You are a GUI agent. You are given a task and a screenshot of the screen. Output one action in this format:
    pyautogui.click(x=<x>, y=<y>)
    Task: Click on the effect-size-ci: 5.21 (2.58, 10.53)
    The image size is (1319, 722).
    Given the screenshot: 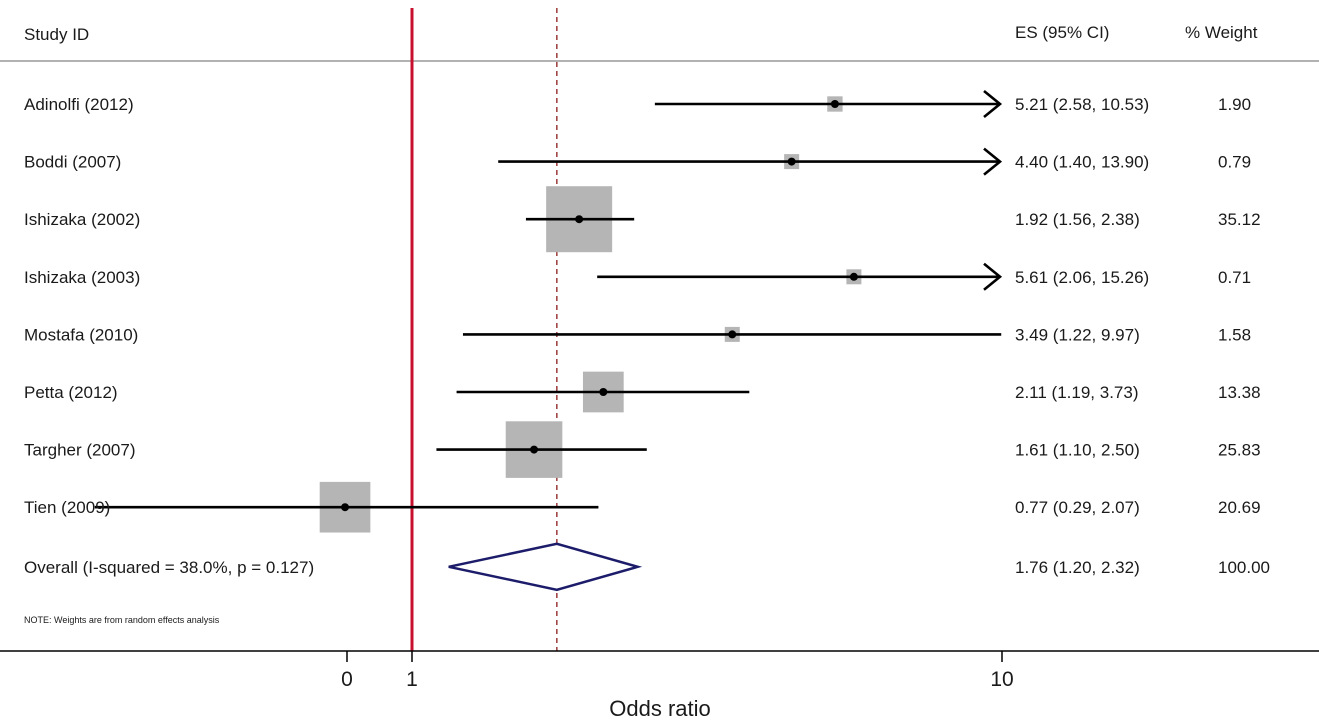 What is the action you would take?
    pyautogui.click(x=1082, y=104)
    